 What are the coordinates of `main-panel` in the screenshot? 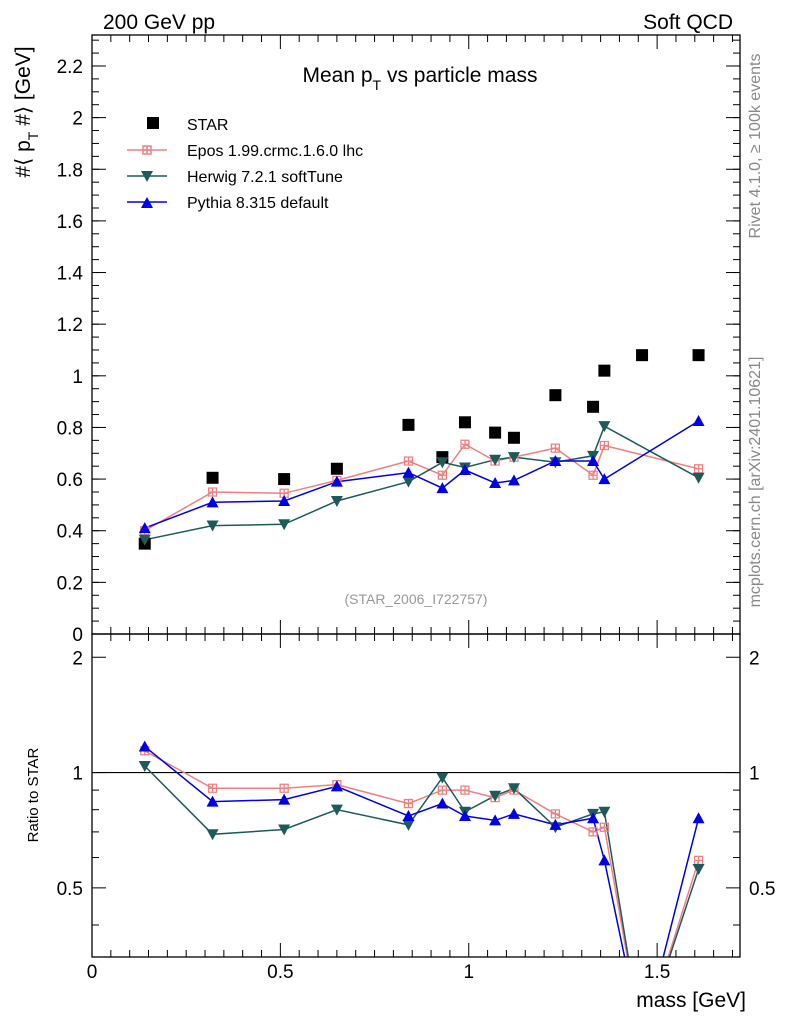 It's located at (421, 449).